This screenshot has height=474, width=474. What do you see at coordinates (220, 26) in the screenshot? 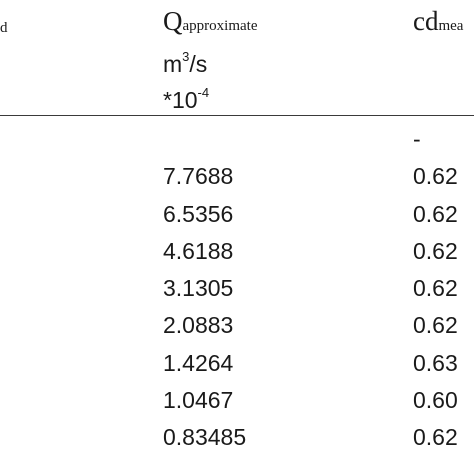
I see `header-q-subscript: approximate` at bounding box center [220, 26].